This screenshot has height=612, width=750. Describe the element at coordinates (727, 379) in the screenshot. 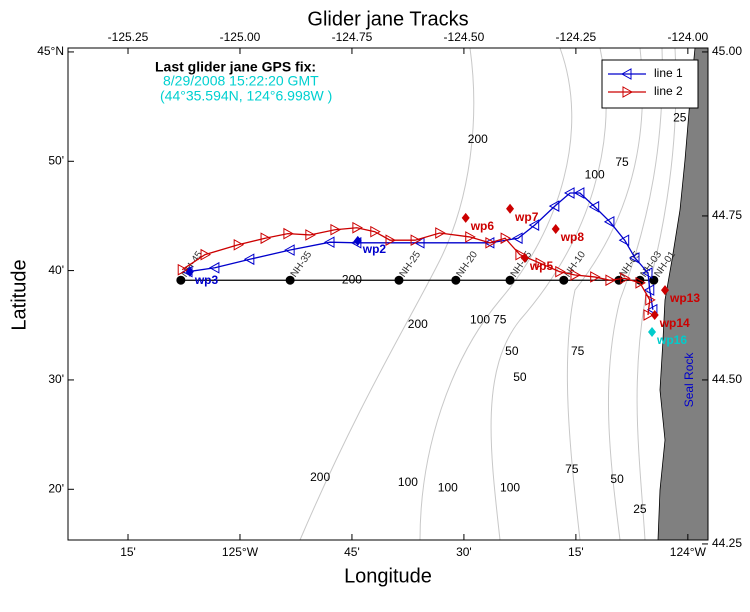

I see `right-tick-label: 44.50` at that location.